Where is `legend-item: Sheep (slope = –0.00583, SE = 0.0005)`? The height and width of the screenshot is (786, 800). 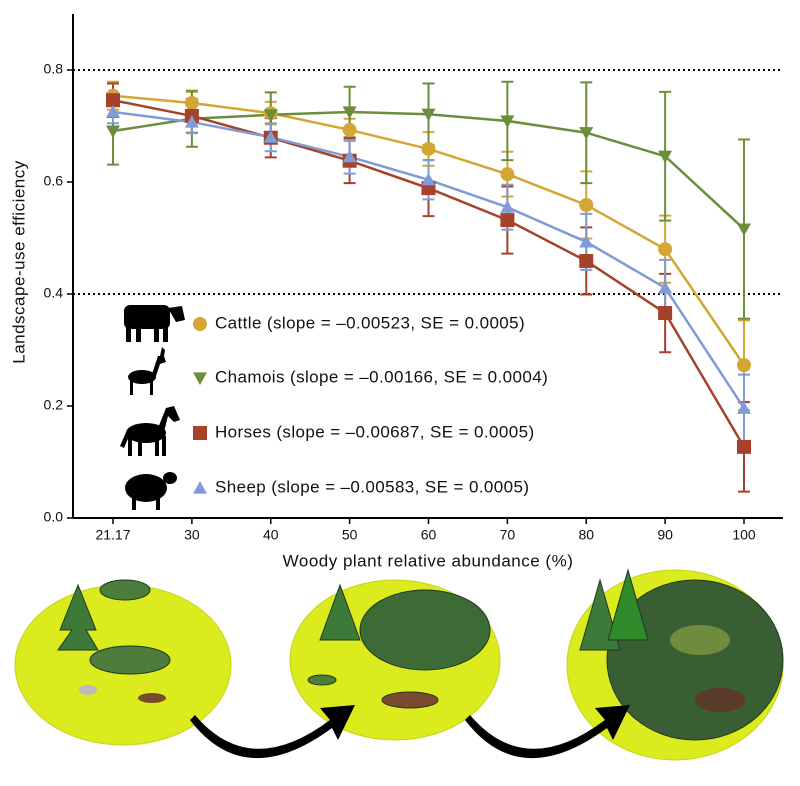
legend-item: Sheep (slope = –0.00583, SE = 0.0005) is located at coordinates (372, 486).